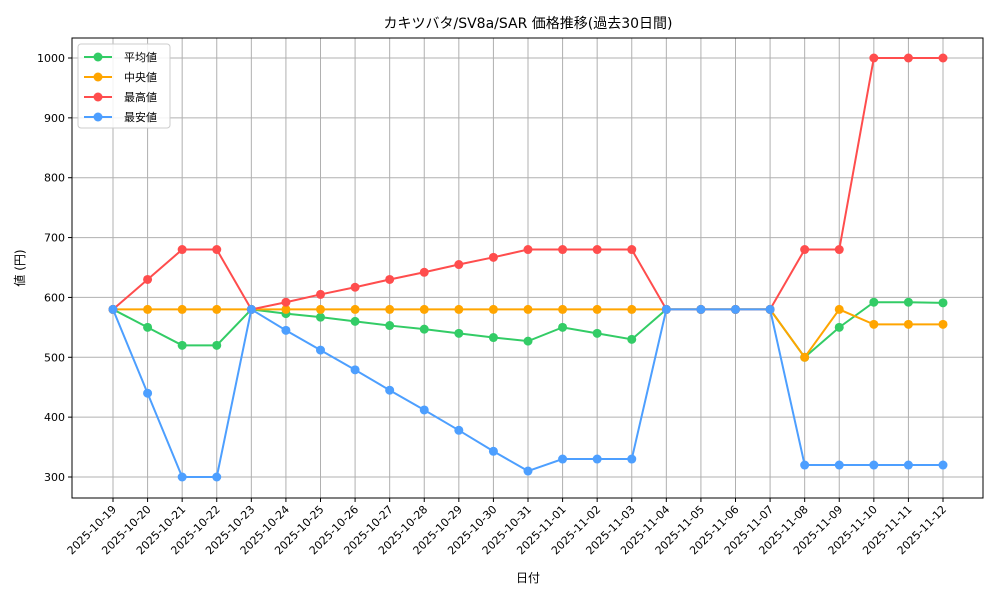 This screenshot has width=1000, height=604. Describe the element at coordinates (140, 97) in the screenshot. I see `legend-label: 最高値` at that location.